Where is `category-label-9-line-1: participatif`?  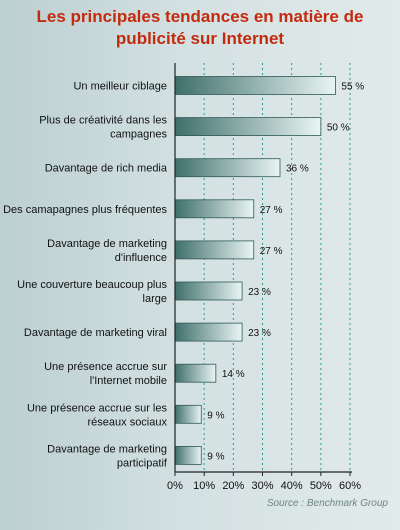 category-label-9-line-1: participatif is located at coordinates (142, 463).